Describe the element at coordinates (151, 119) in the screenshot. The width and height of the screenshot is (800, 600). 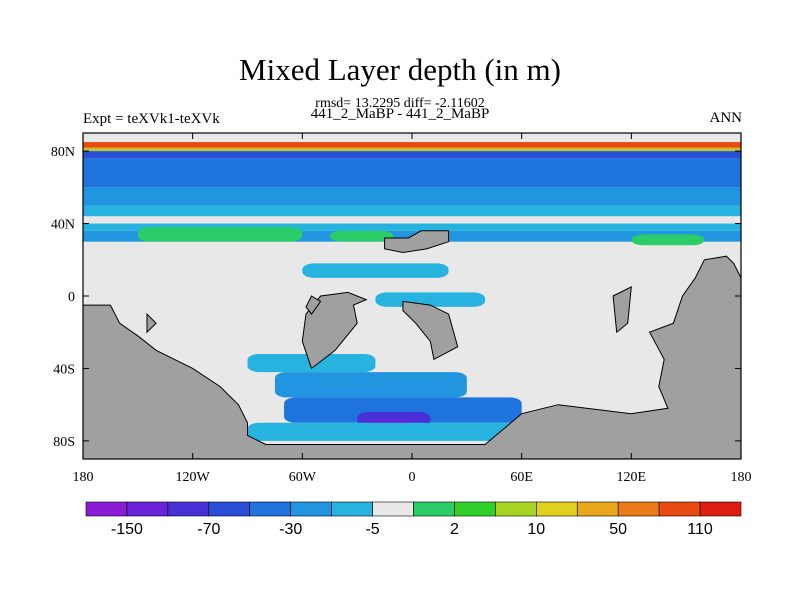
I see `experiment-label: Expt = teXVk1-teXVk` at that location.